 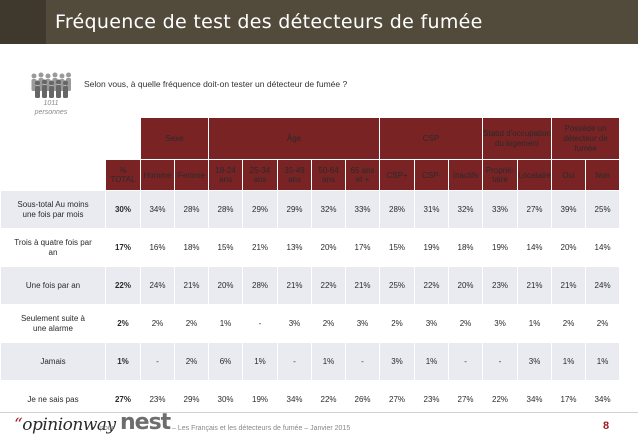 What do you see at coordinates (53, 399) in the screenshot?
I see `row-label: Je ne sais pas` at bounding box center [53, 399].